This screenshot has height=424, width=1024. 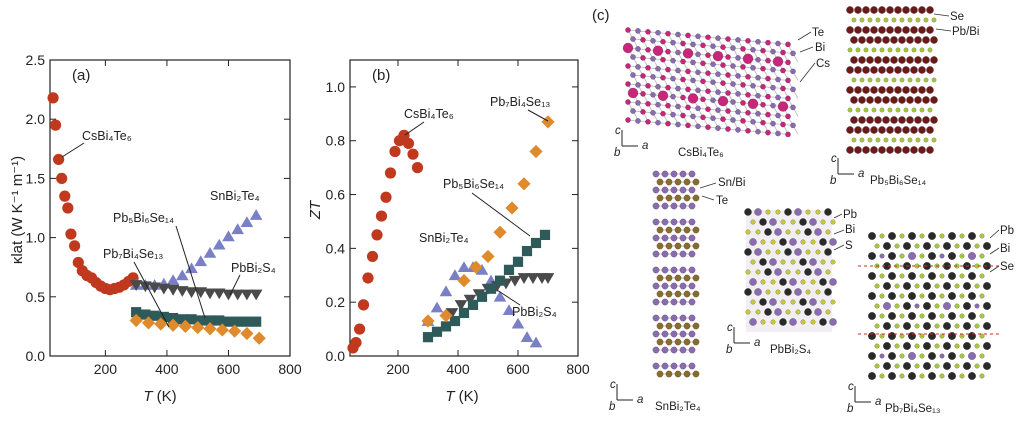 What do you see at coordinates (467, 396) in the screenshot?
I see `panel-b-x-axis-label-unit: (K)` at bounding box center [467, 396].